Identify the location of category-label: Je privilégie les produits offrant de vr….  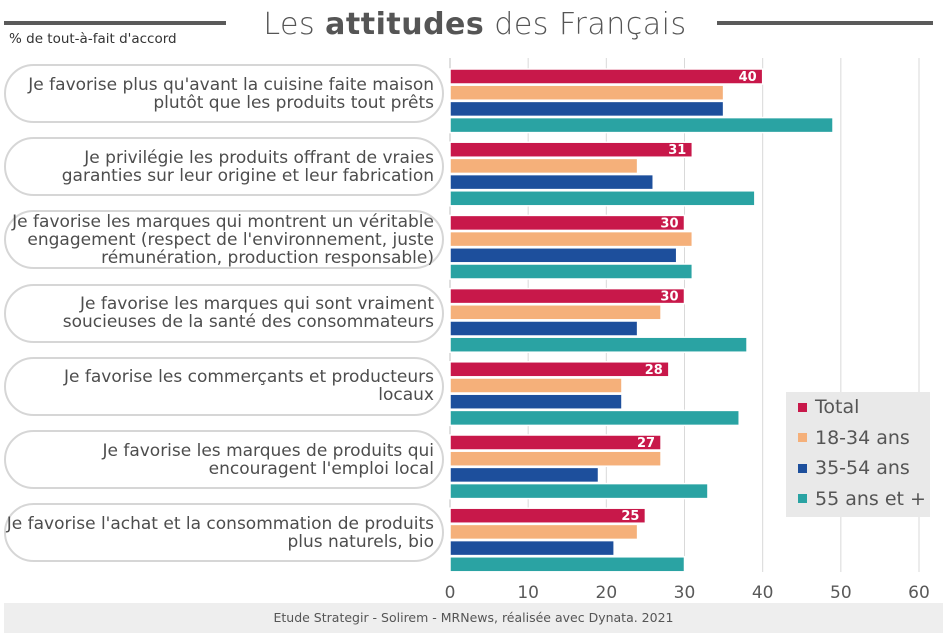
(224, 167).